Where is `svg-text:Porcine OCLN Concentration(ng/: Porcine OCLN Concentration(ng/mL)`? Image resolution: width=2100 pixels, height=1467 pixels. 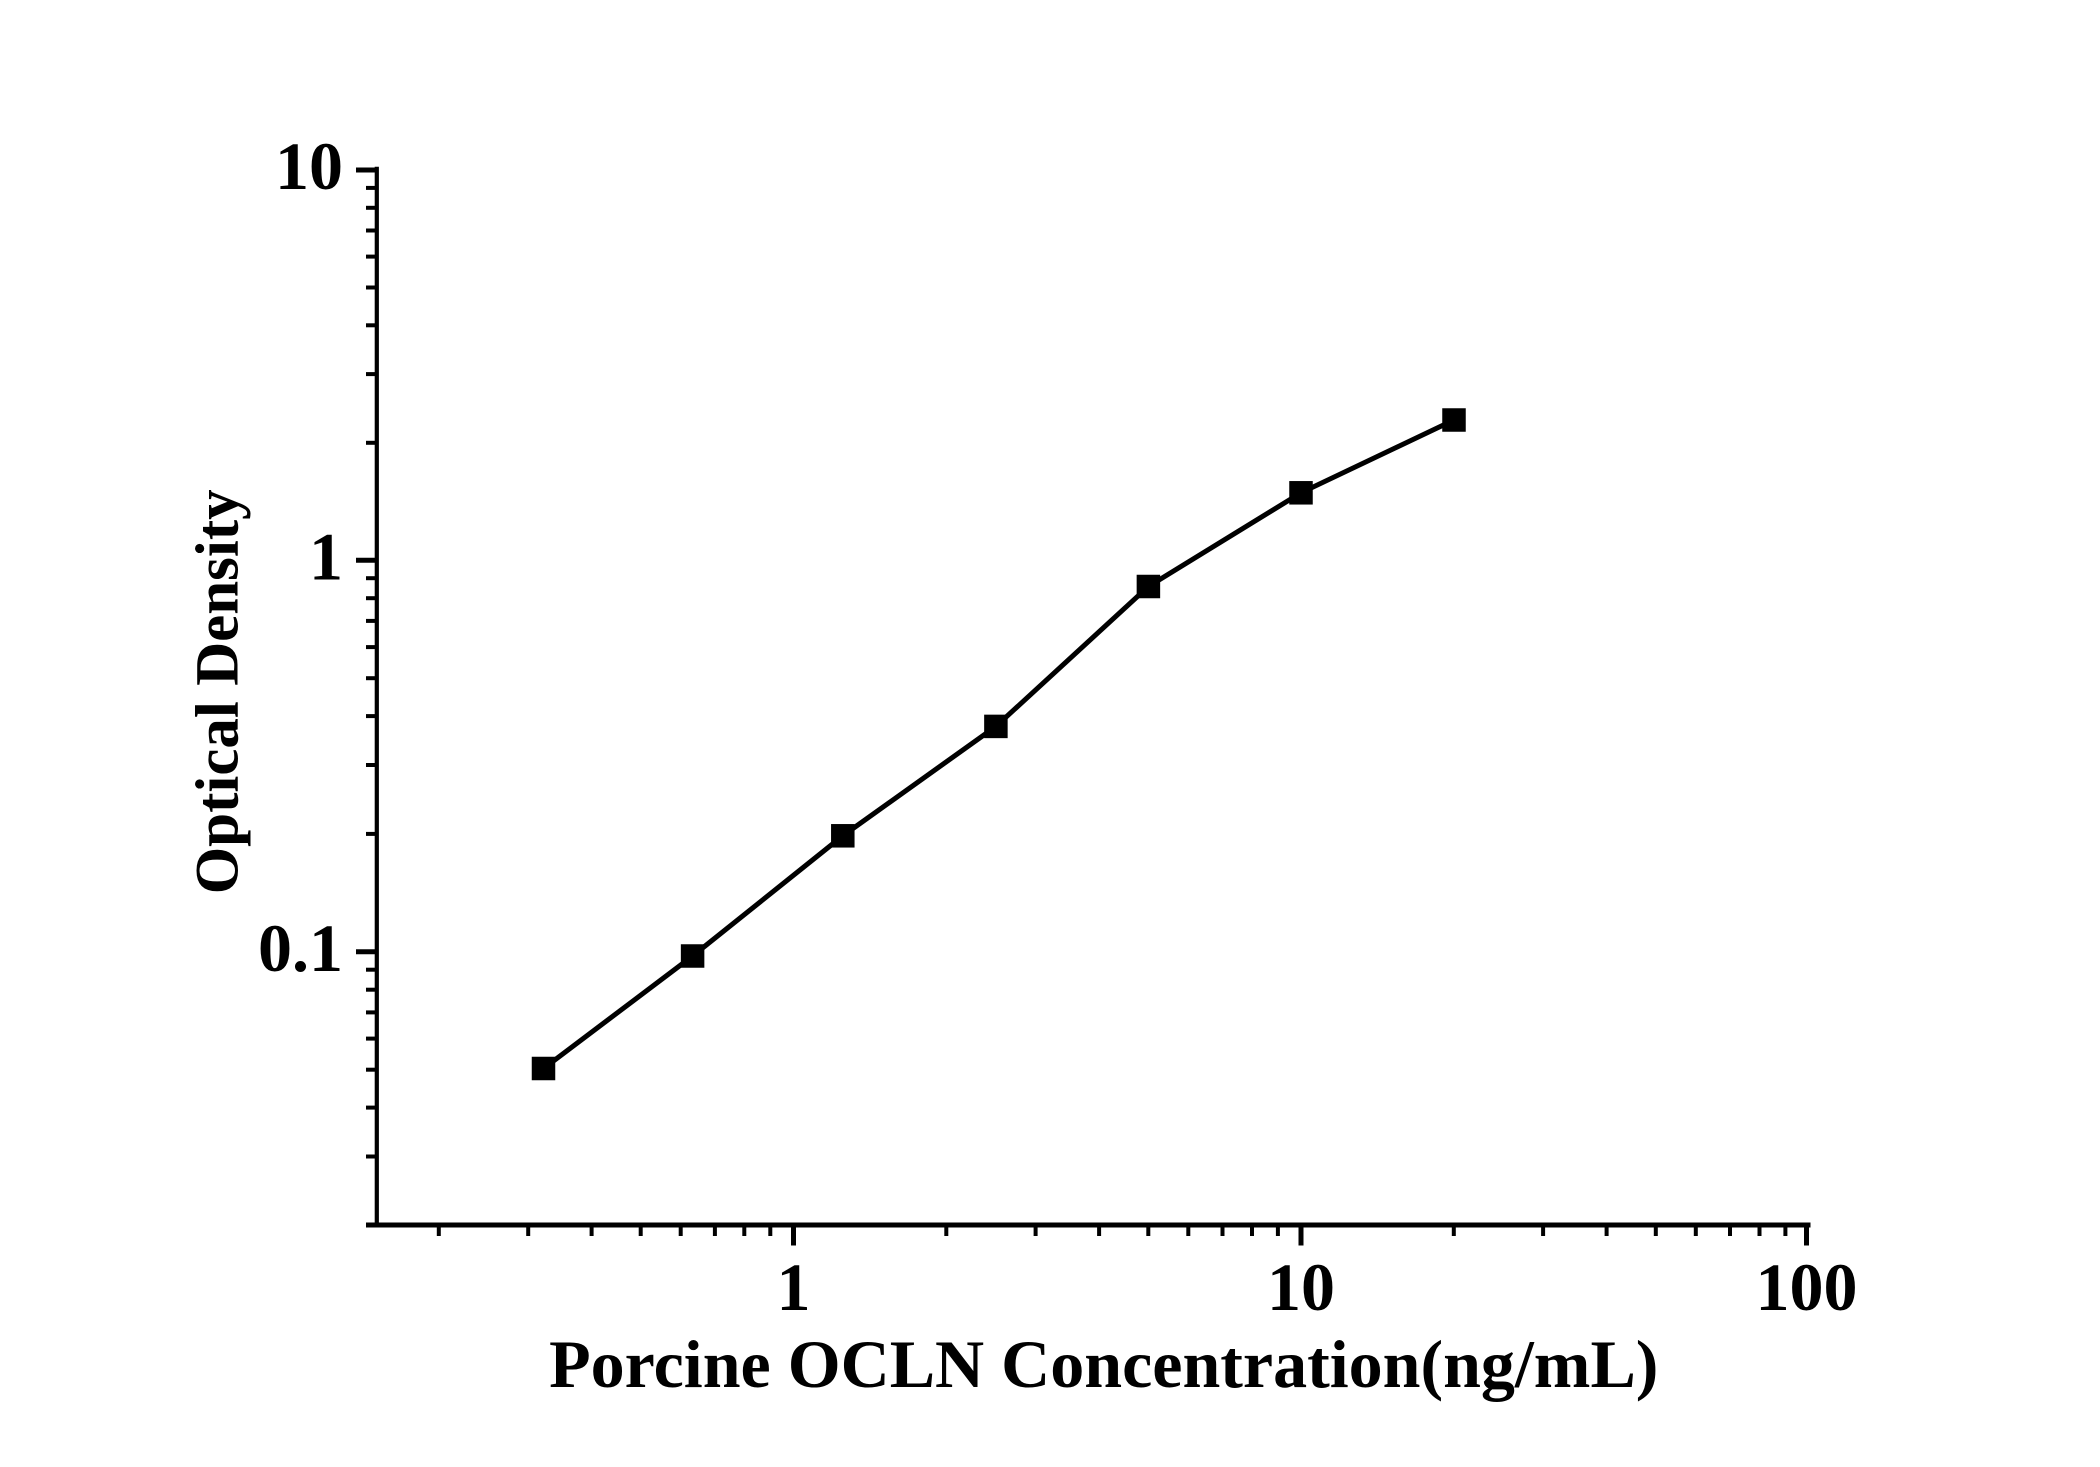
svg-text:Porcine OCLN Concentration(ng/: Porcine OCLN Concentration(ng/mL) is located at coordinates (1103, 1364).